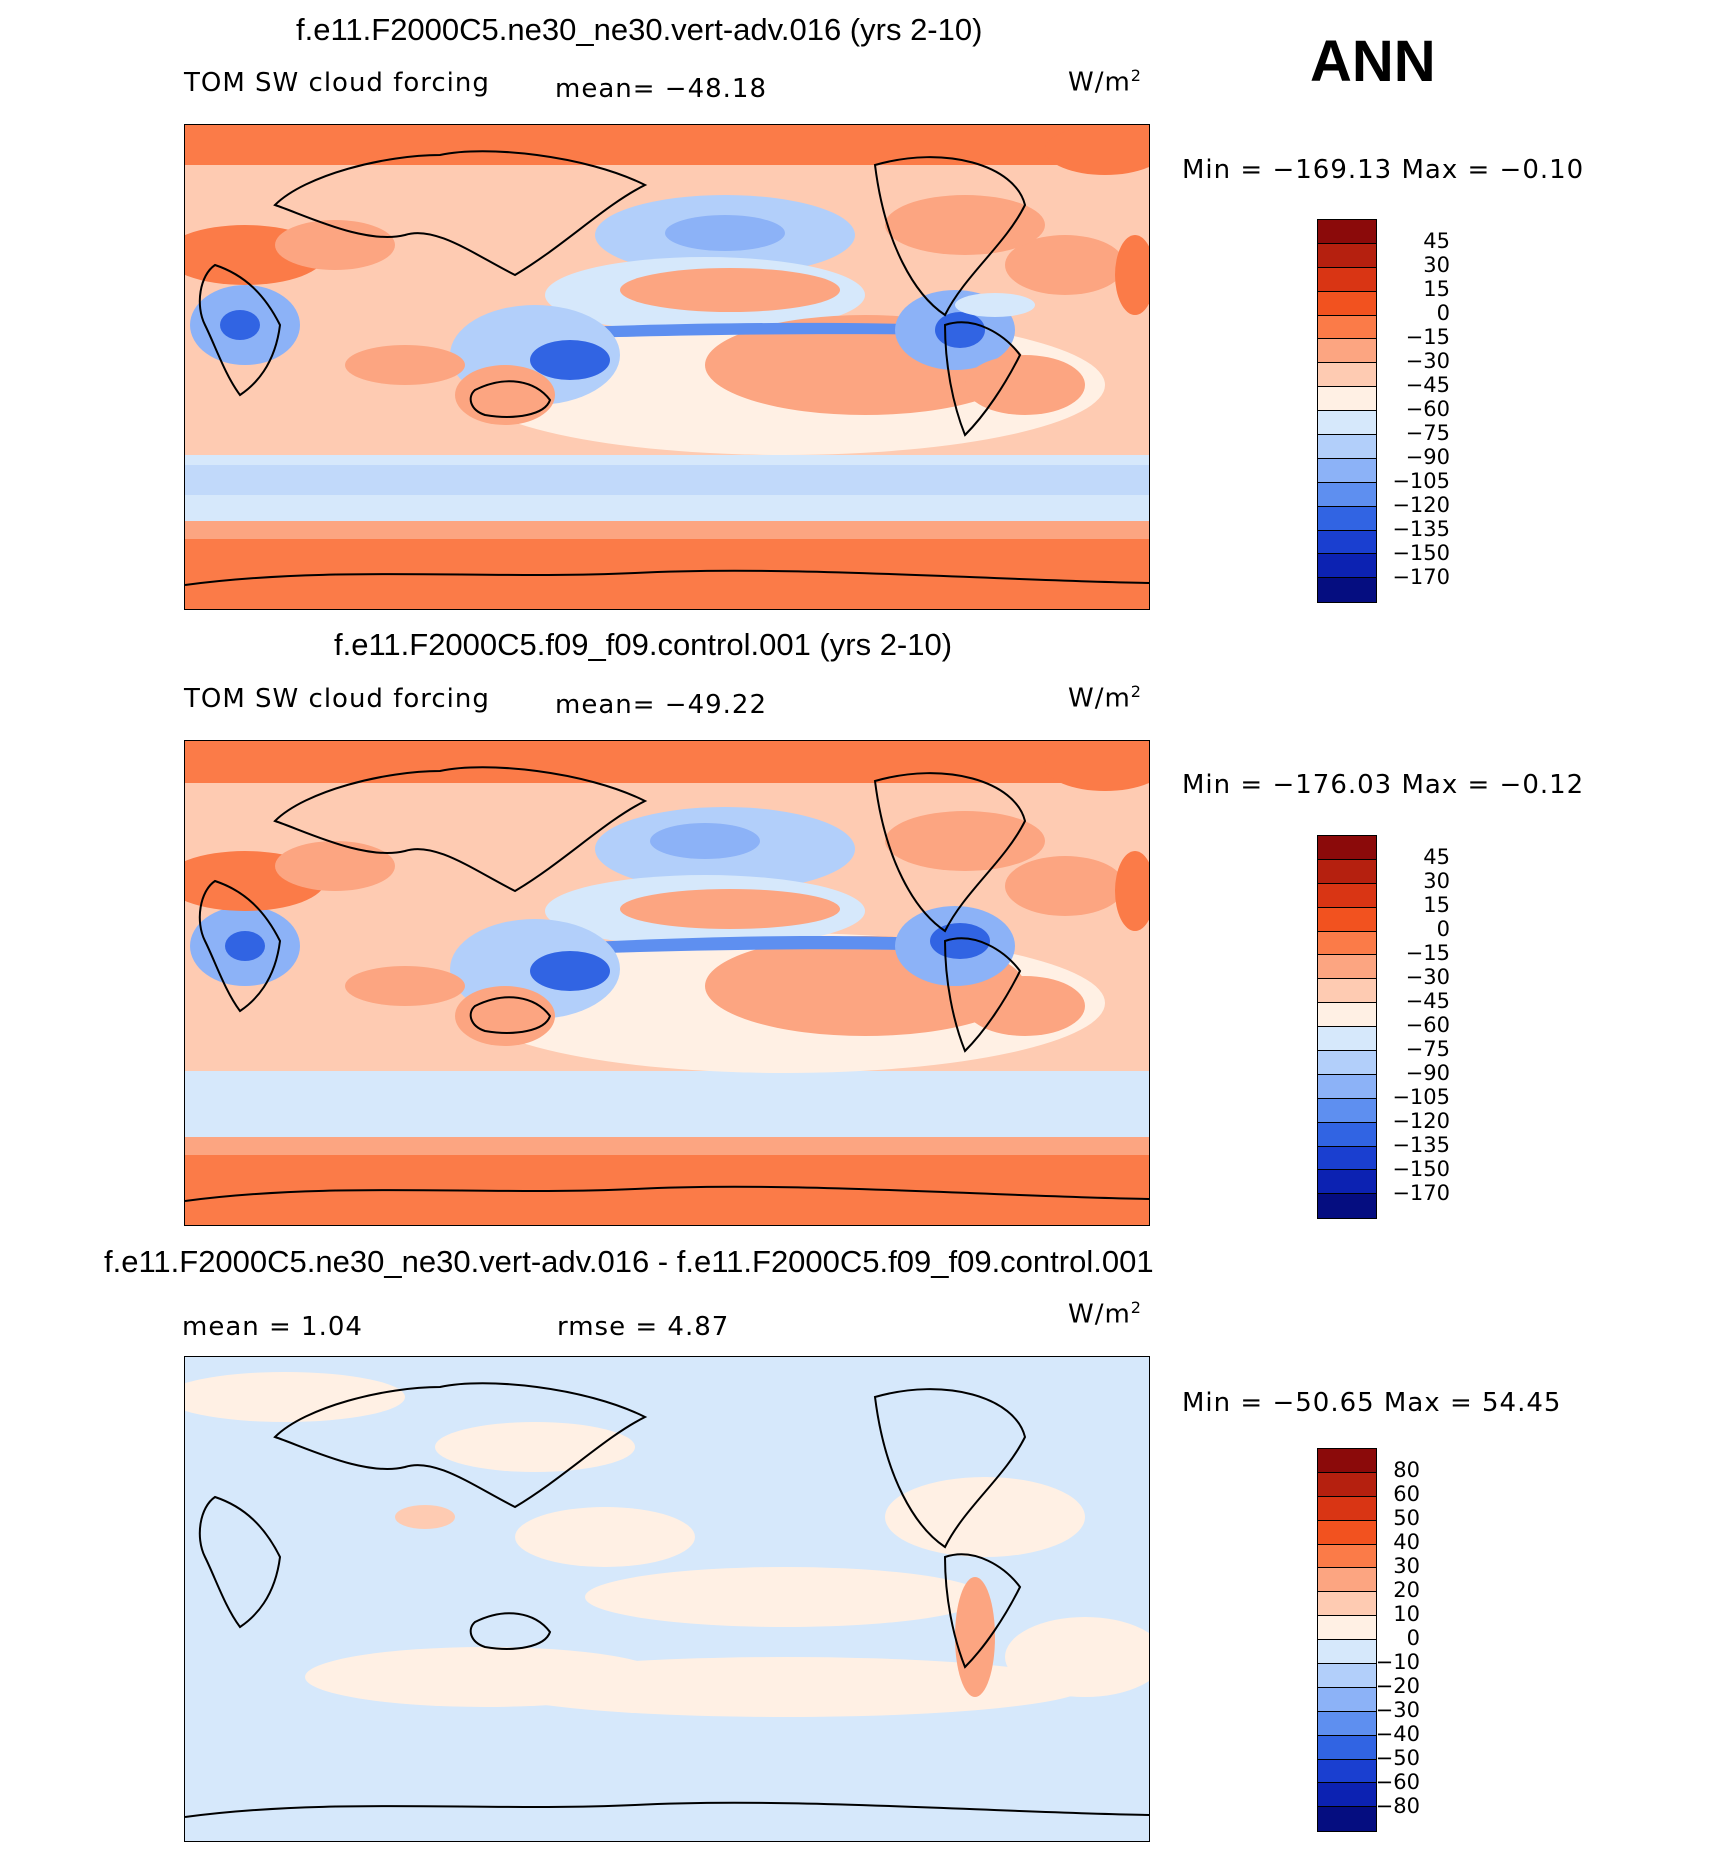 This screenshot has height=1863, width=1710. I want to click on colorbar-tick: −80, so click(1397, 1806).